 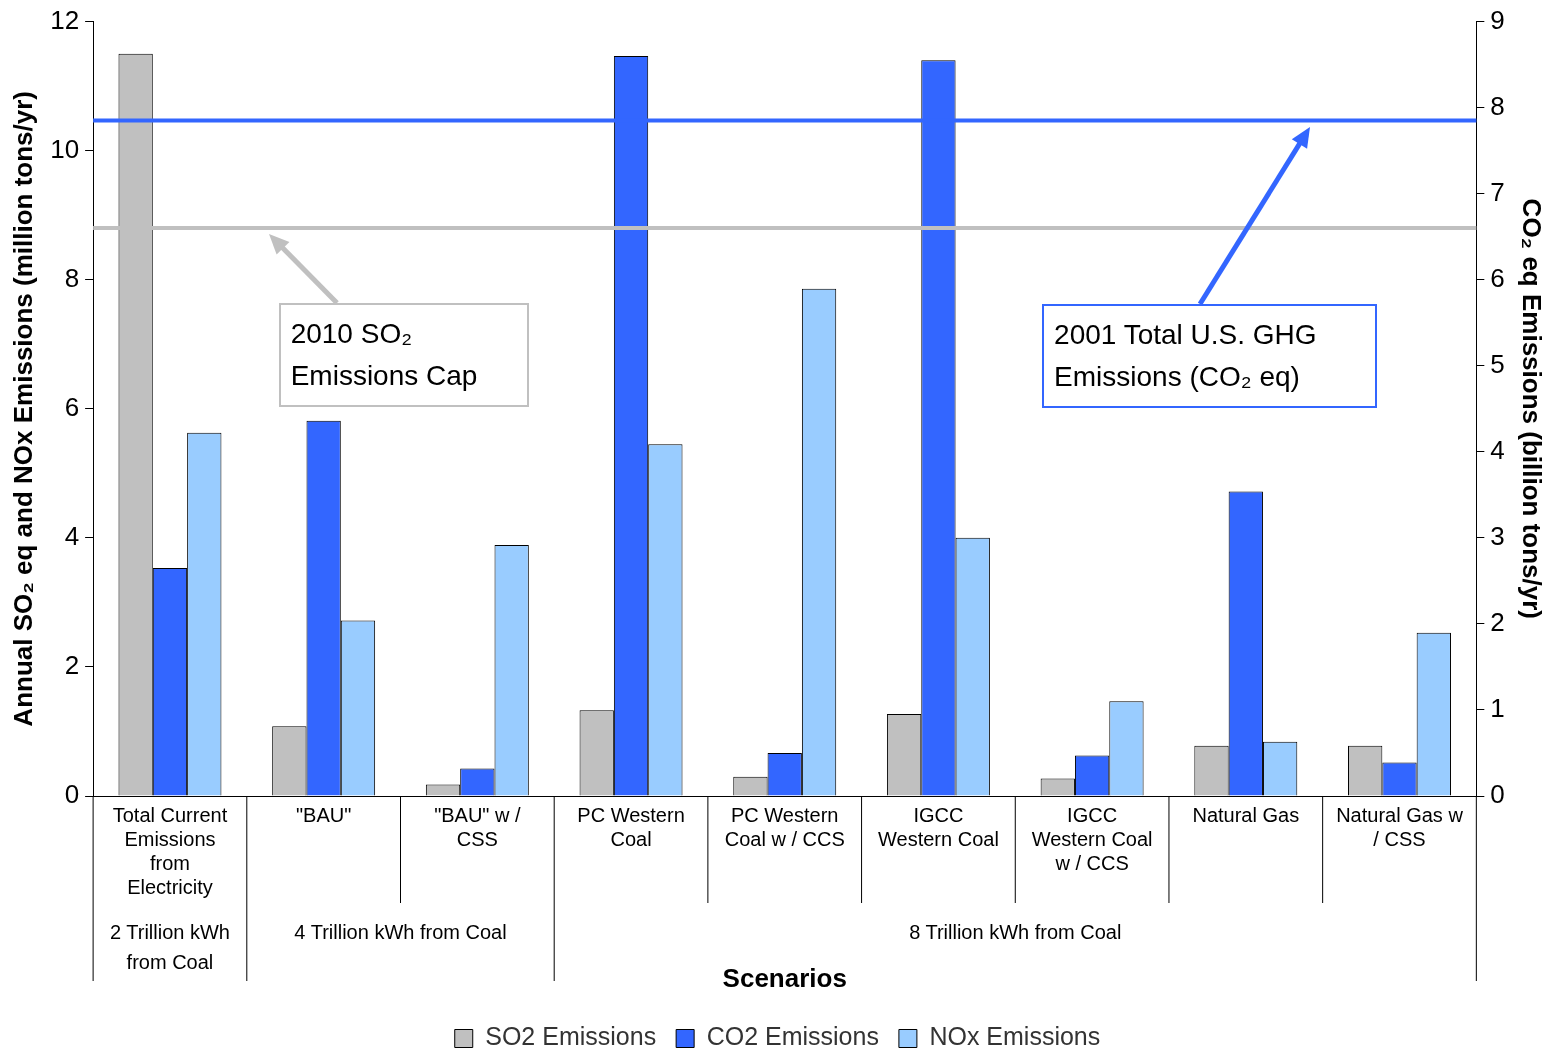 I want to click on x-tick-label: Natural Gas, so click(x=1246, y=814).